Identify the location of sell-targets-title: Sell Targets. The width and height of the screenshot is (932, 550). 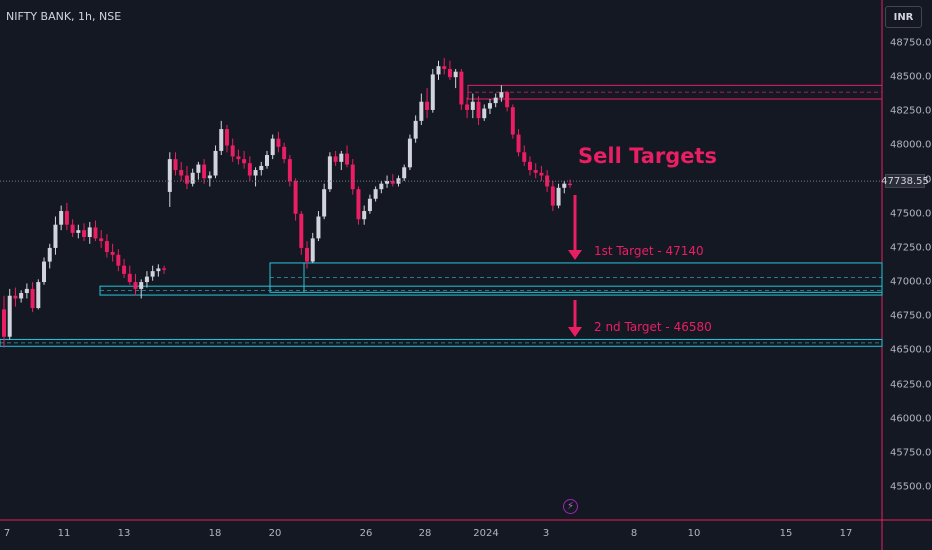
(648, 156).